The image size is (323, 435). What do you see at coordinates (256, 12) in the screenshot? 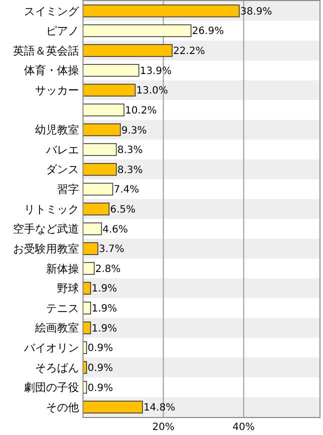
I see `data-label: 38.9%` at bounding box center [256, 12].